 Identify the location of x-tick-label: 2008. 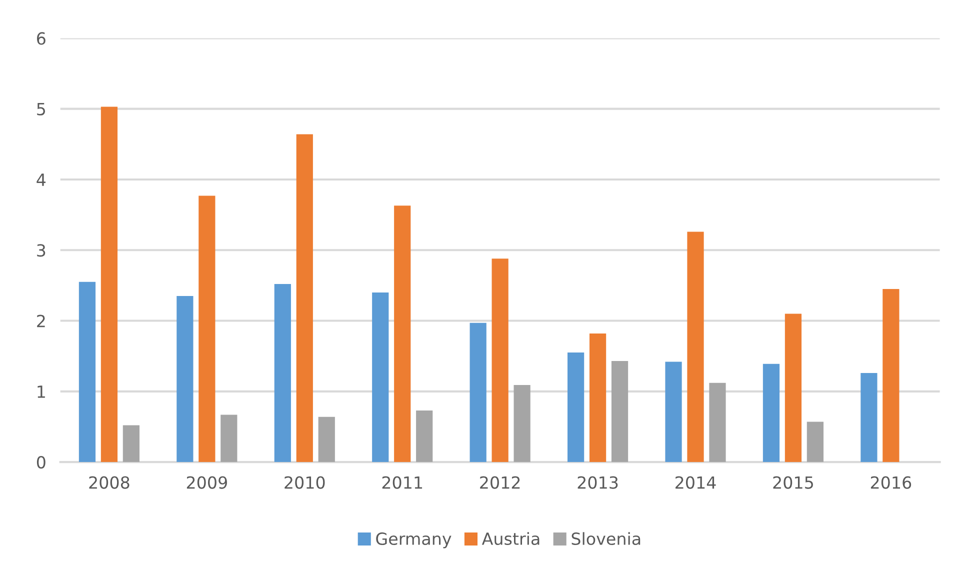
(109, 482).